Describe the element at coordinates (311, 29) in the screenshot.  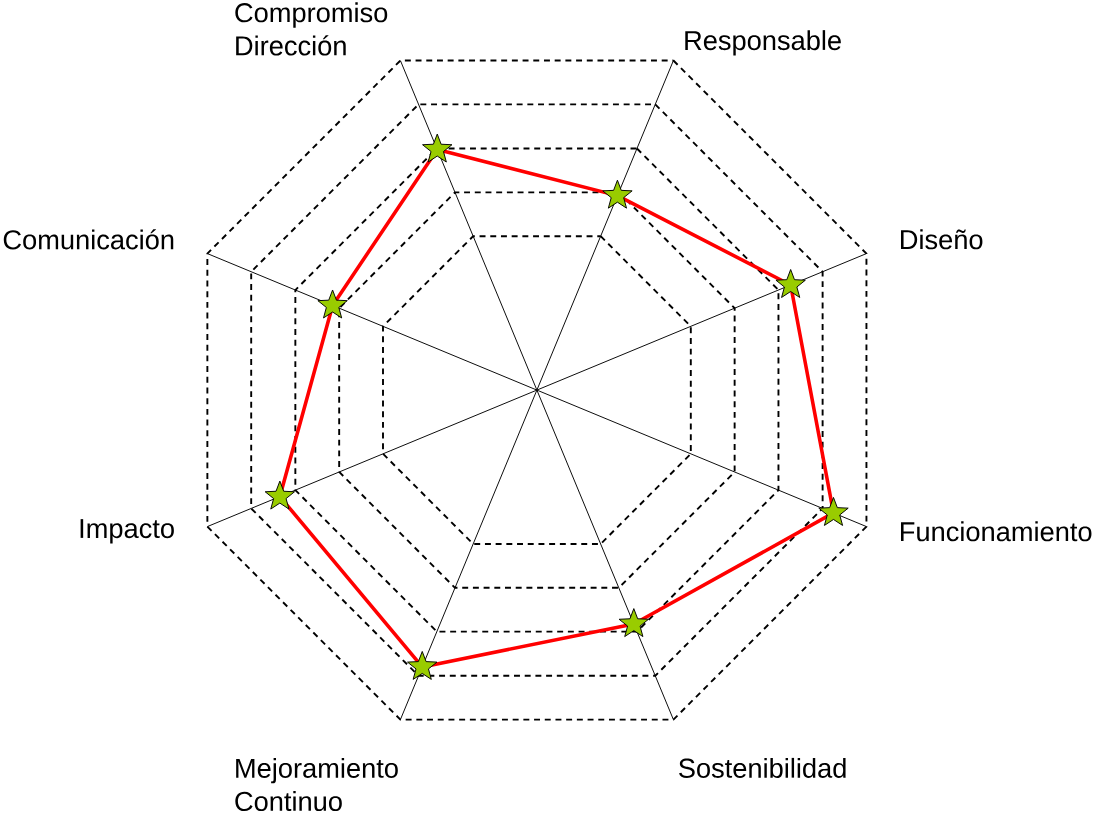
I see `spoke-label: Compromiso Dirección` at that location.